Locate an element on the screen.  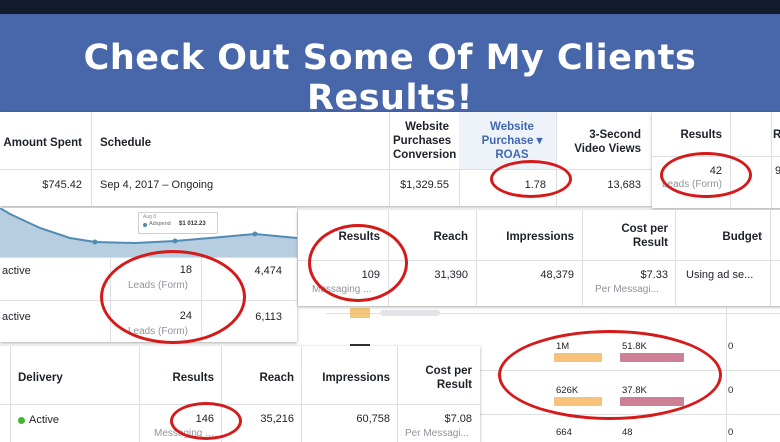
row-2-status: active is located at coordinates (16, 317).